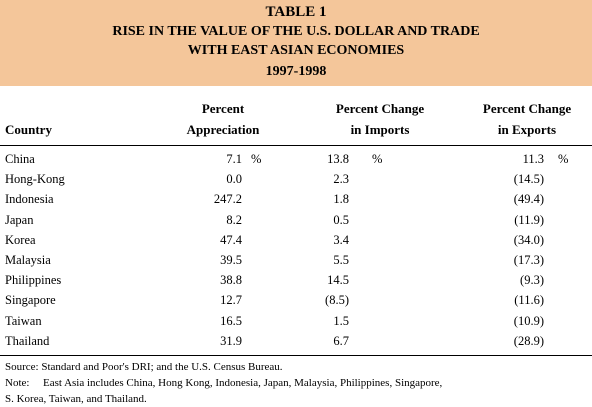 The image size is (592, 407). I want to click on table-row: China 7.1 % 13.8 % 11.3 %, so click(296, 160).